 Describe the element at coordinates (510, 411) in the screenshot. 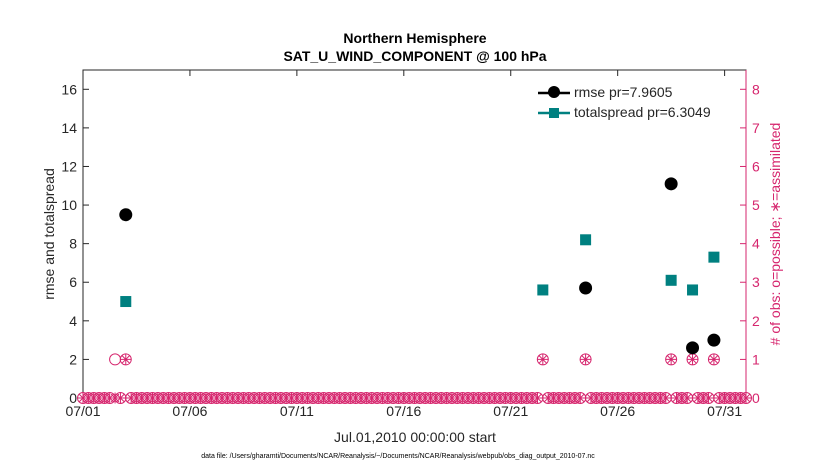

I see `x-tick-label: 07/21` at that location.